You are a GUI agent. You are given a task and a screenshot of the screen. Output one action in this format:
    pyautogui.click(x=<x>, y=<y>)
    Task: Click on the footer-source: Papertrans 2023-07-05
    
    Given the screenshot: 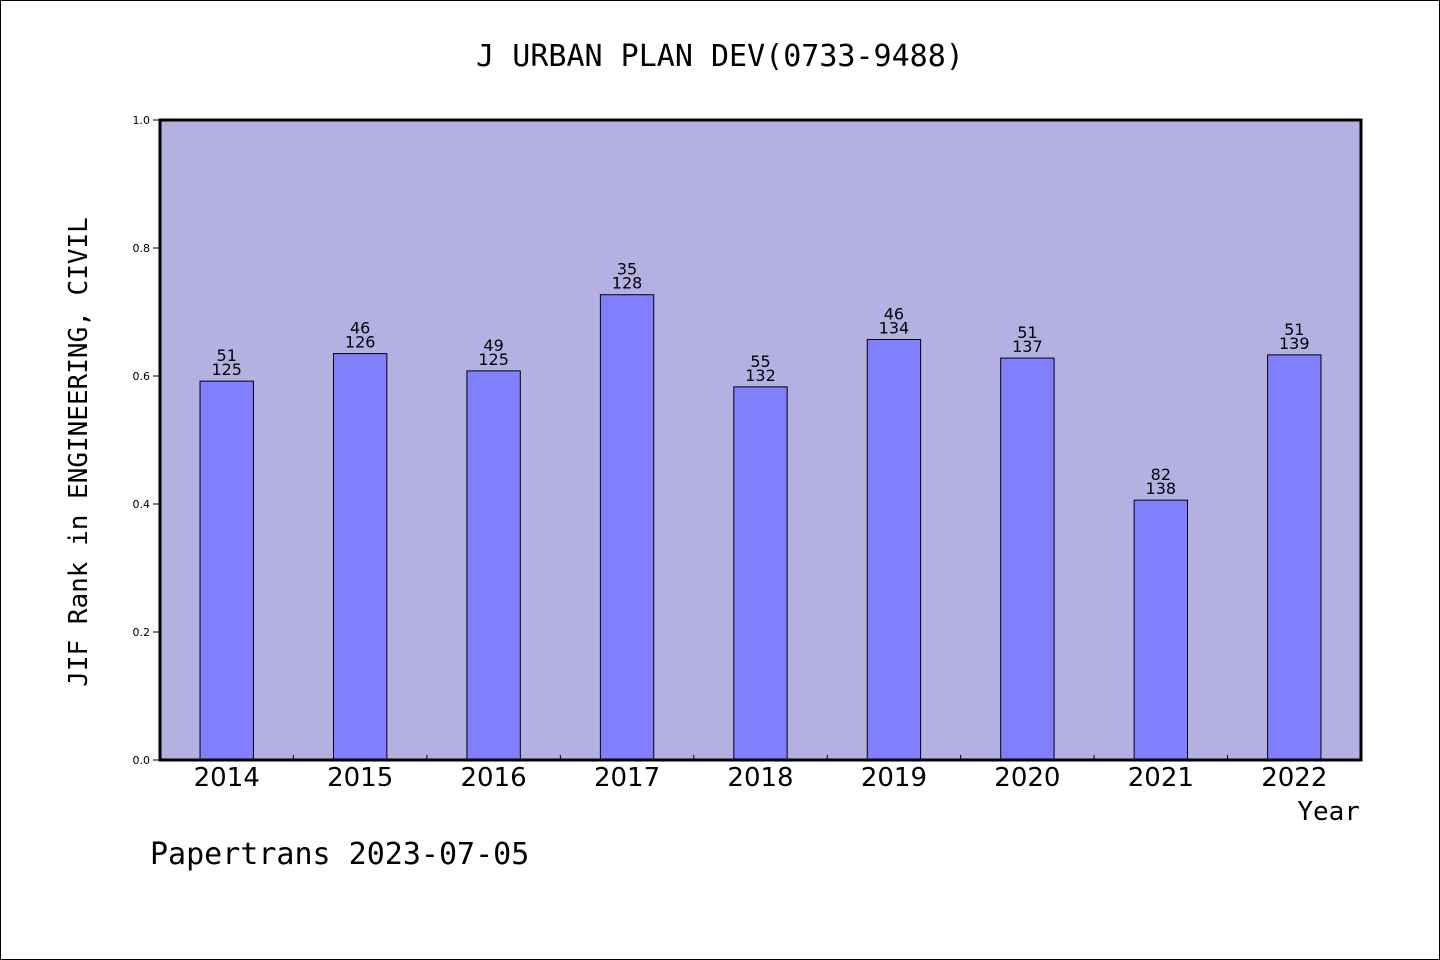 What is the action you would take?
    pyautogui.click(x=339, y=854)
    